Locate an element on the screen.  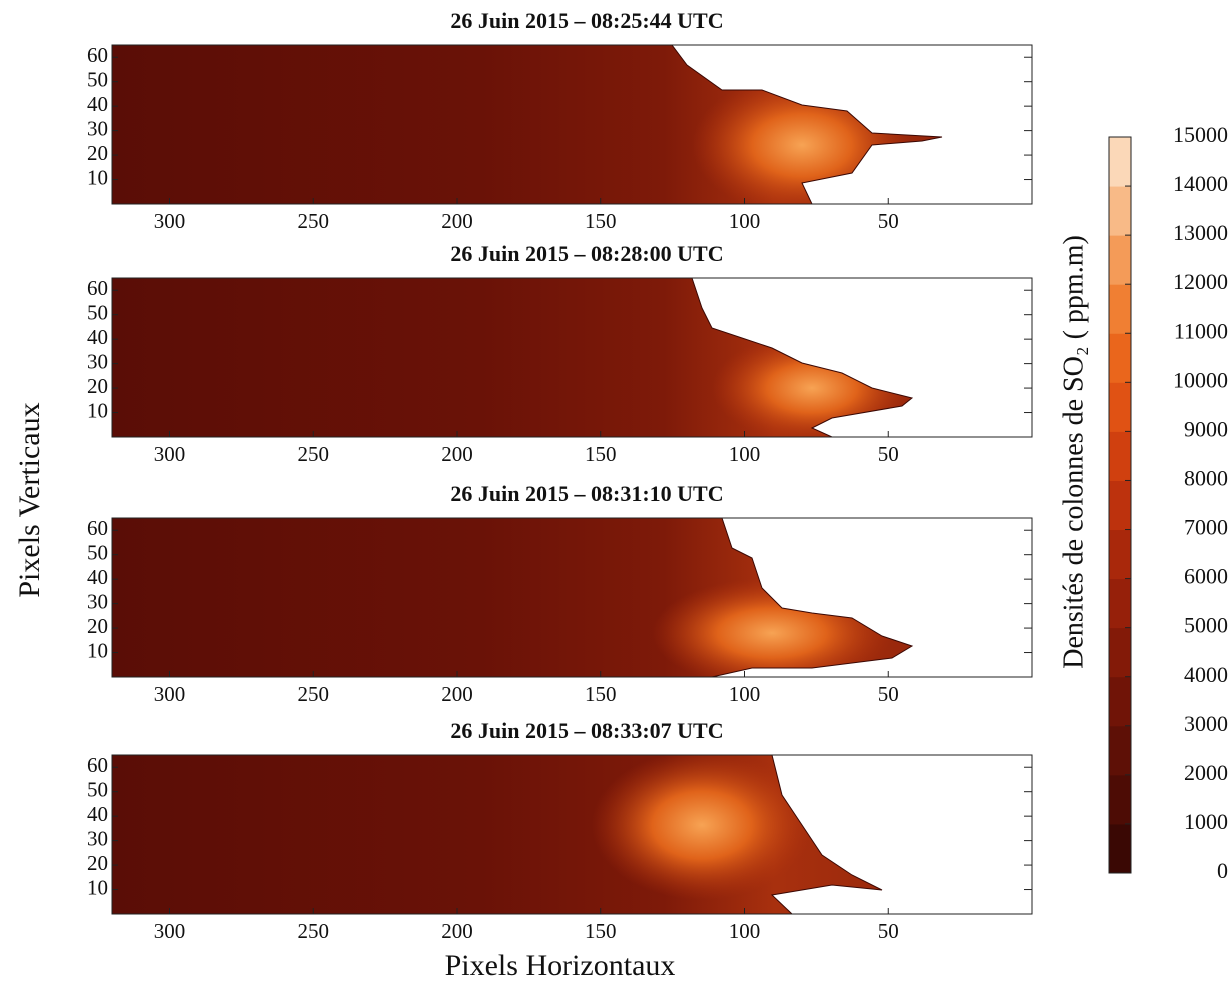
colorbar-tick-label: 13000 is located at coordinates (1200, 232).